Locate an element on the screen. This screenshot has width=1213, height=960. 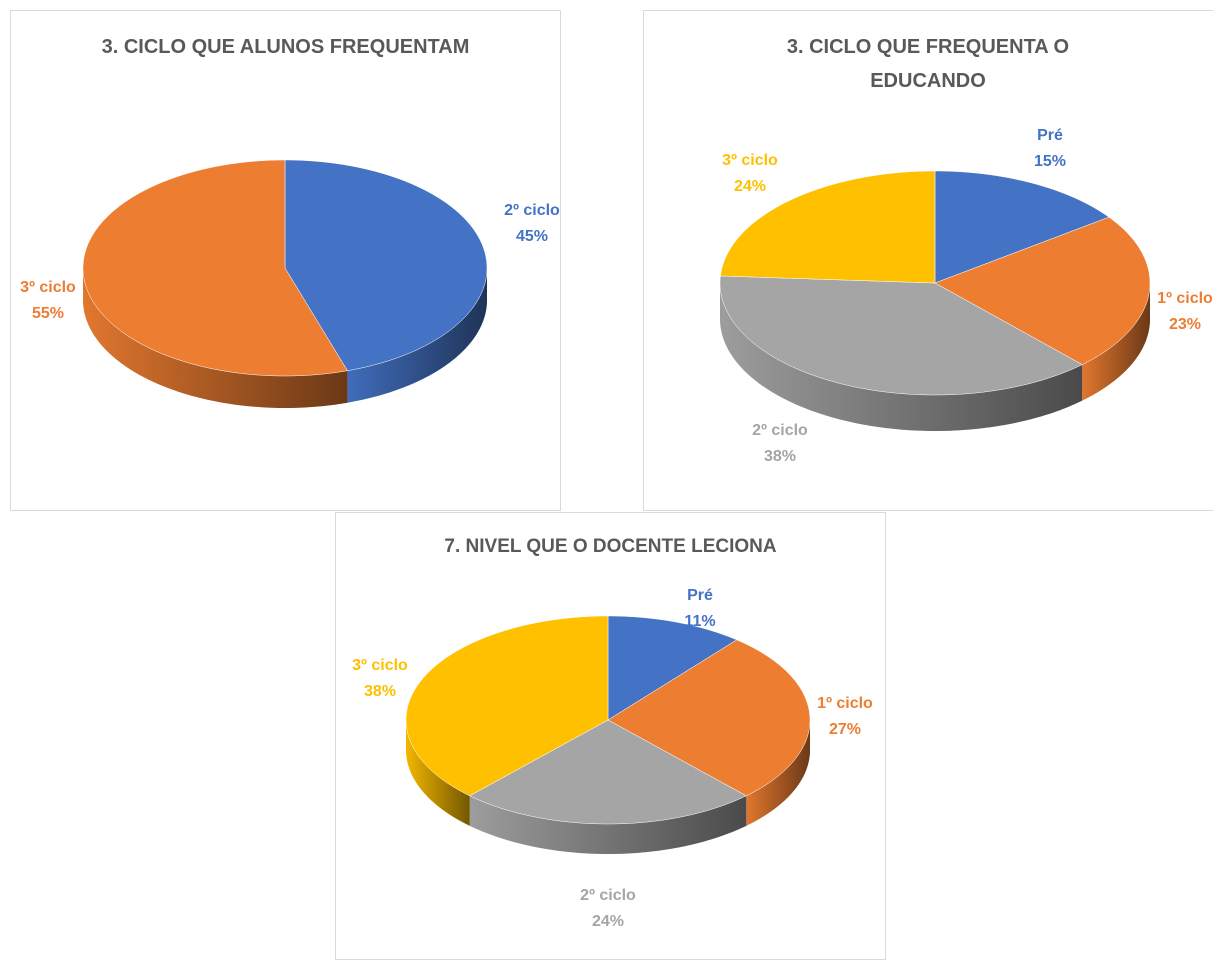
data-label-value: 27% is located at coordinates (845, 729).